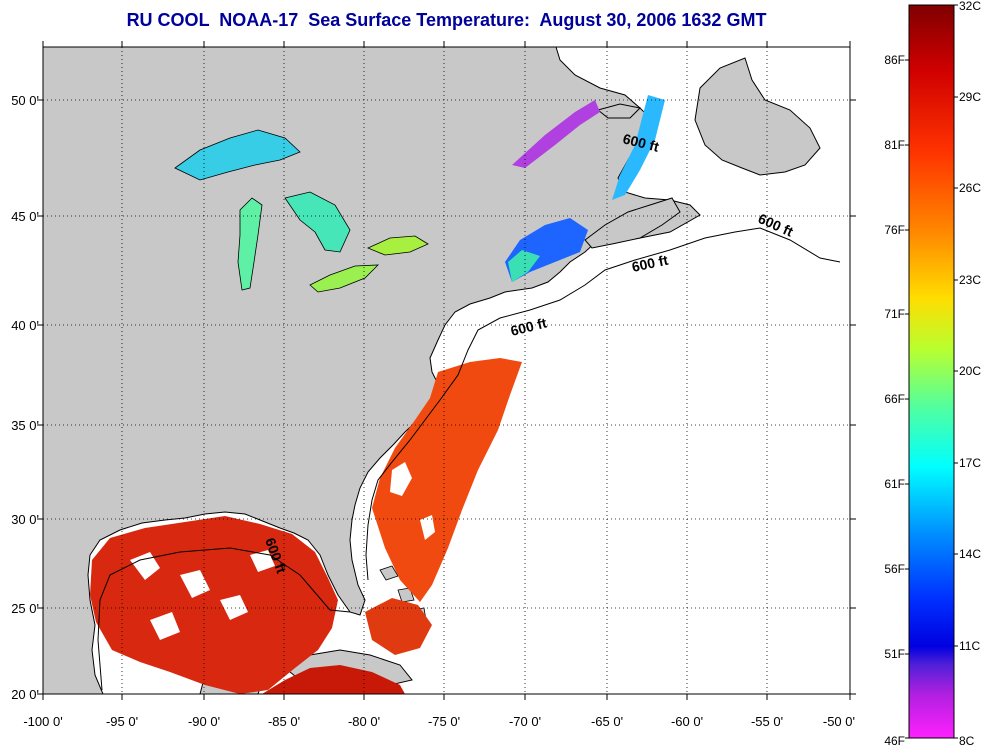 This screenshot has width=984, height=754. I want to click on lon-tick-label: -60 0', so click(687, 721).